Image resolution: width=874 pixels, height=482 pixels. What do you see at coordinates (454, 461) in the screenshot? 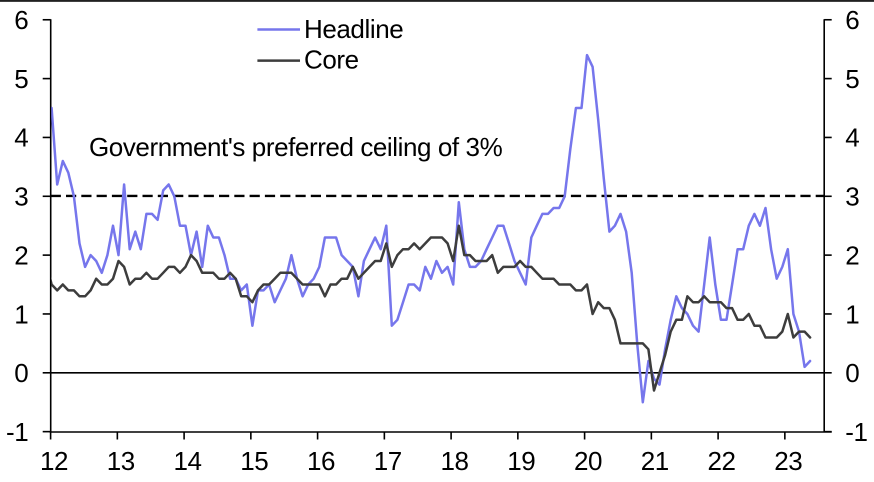
I see `svg-text: 18` at bounding box center [454, 461].